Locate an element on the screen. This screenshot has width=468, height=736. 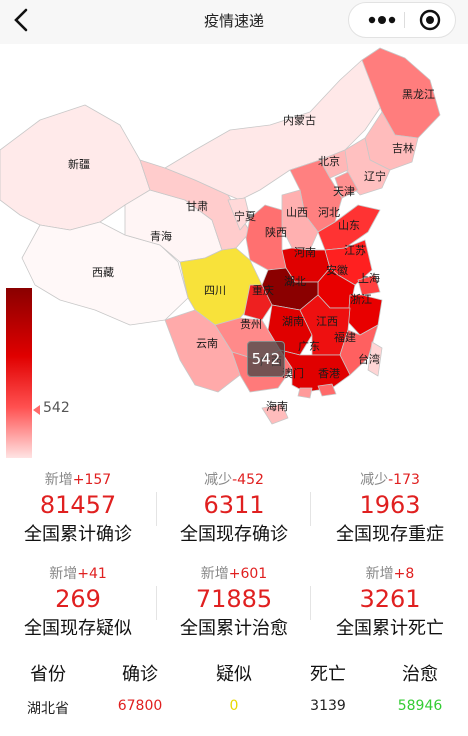
close-button is located at coordinates (430, 20).